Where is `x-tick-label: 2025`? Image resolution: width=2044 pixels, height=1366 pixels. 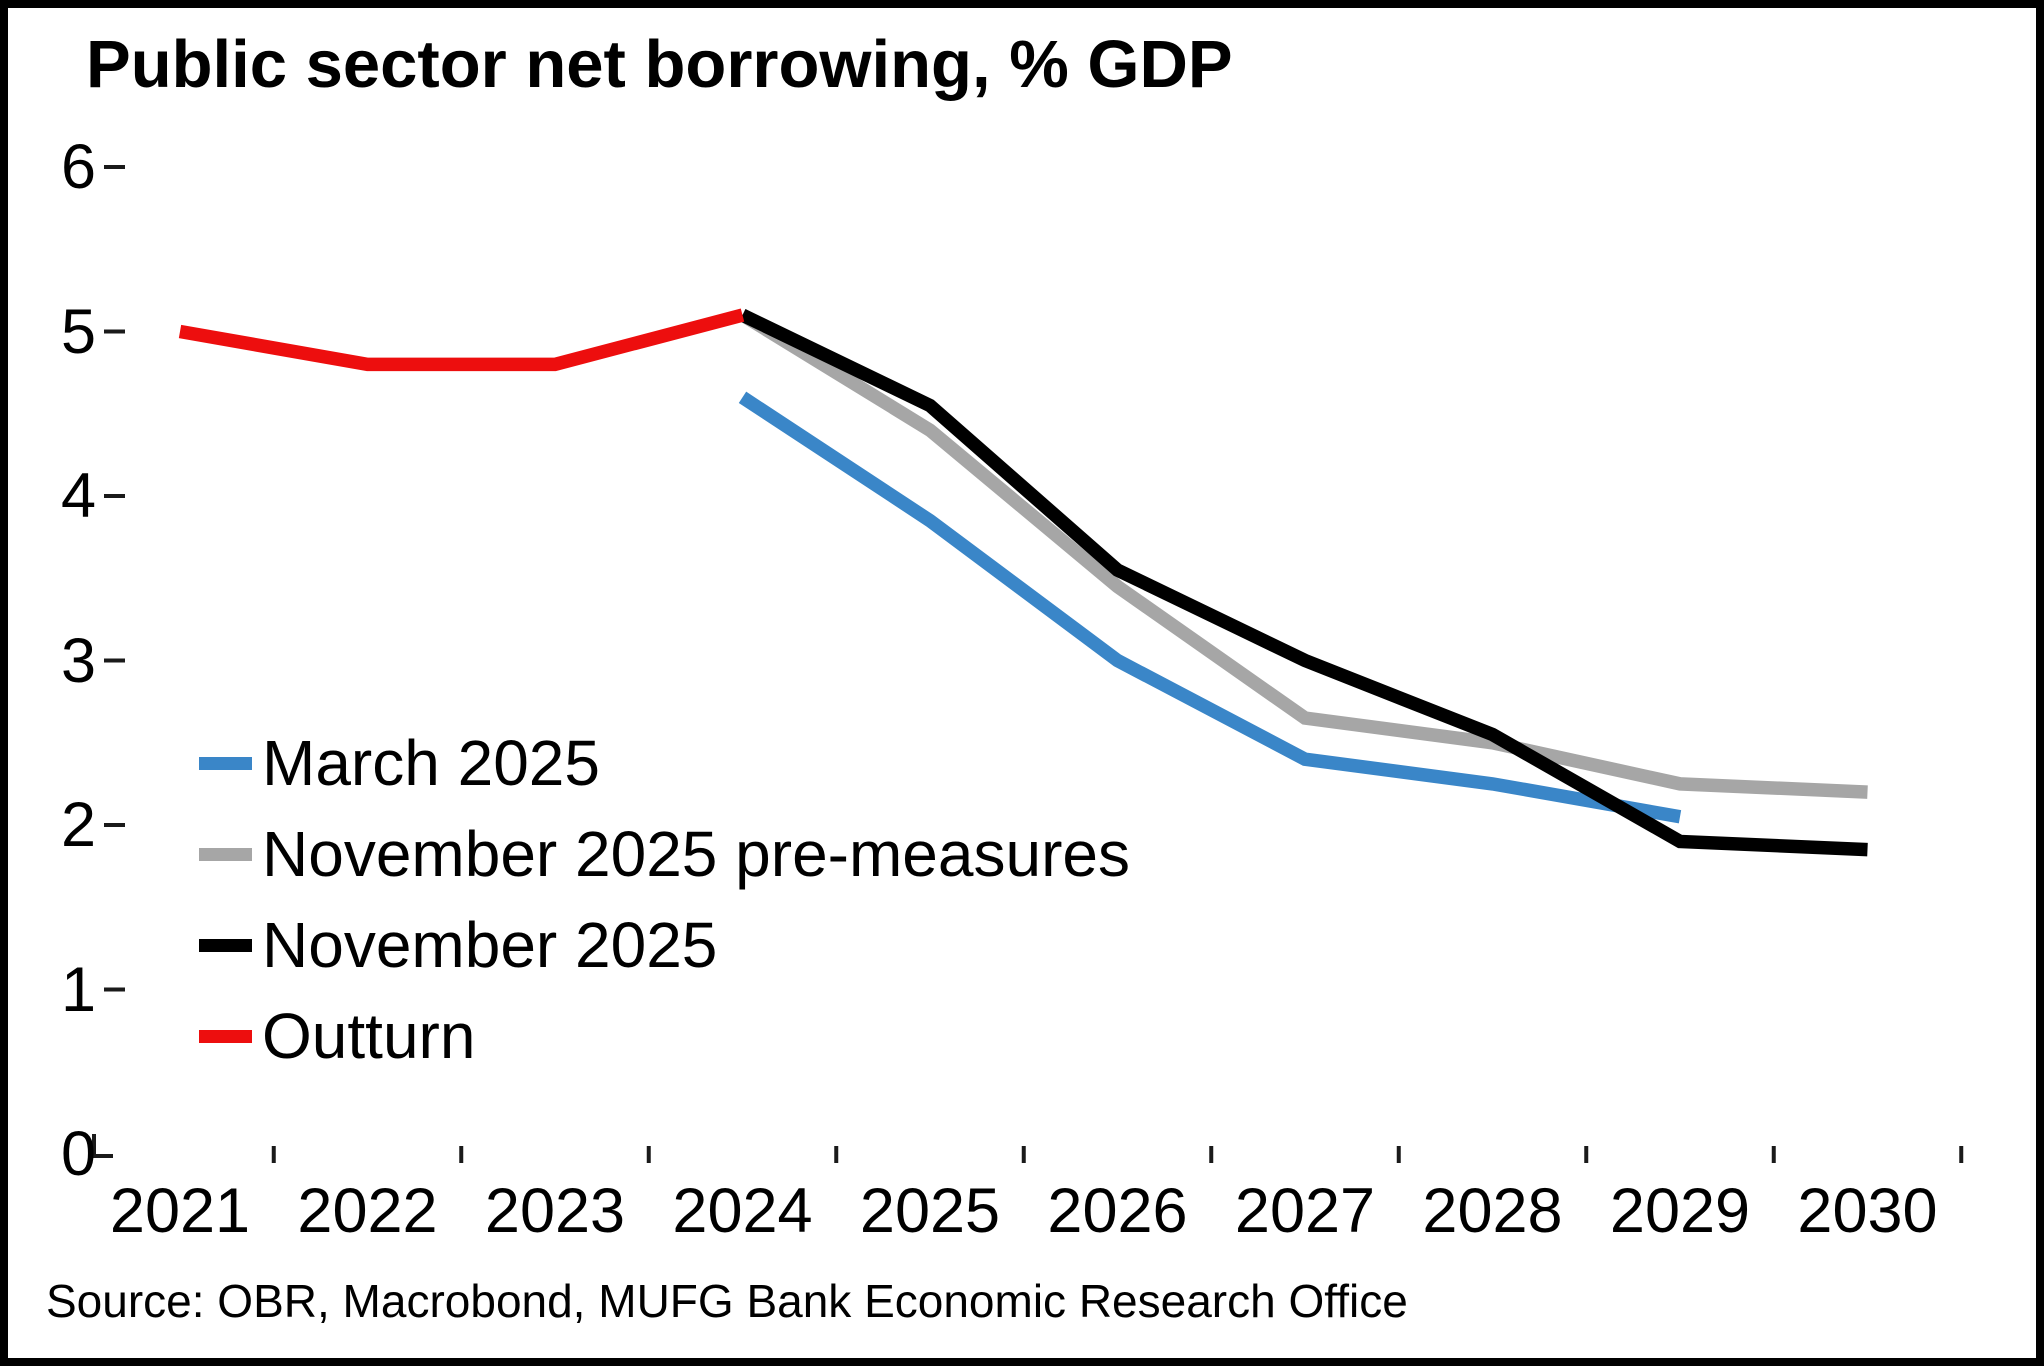
x-tick-label: 2025 is located at coordinates (930, 1211).